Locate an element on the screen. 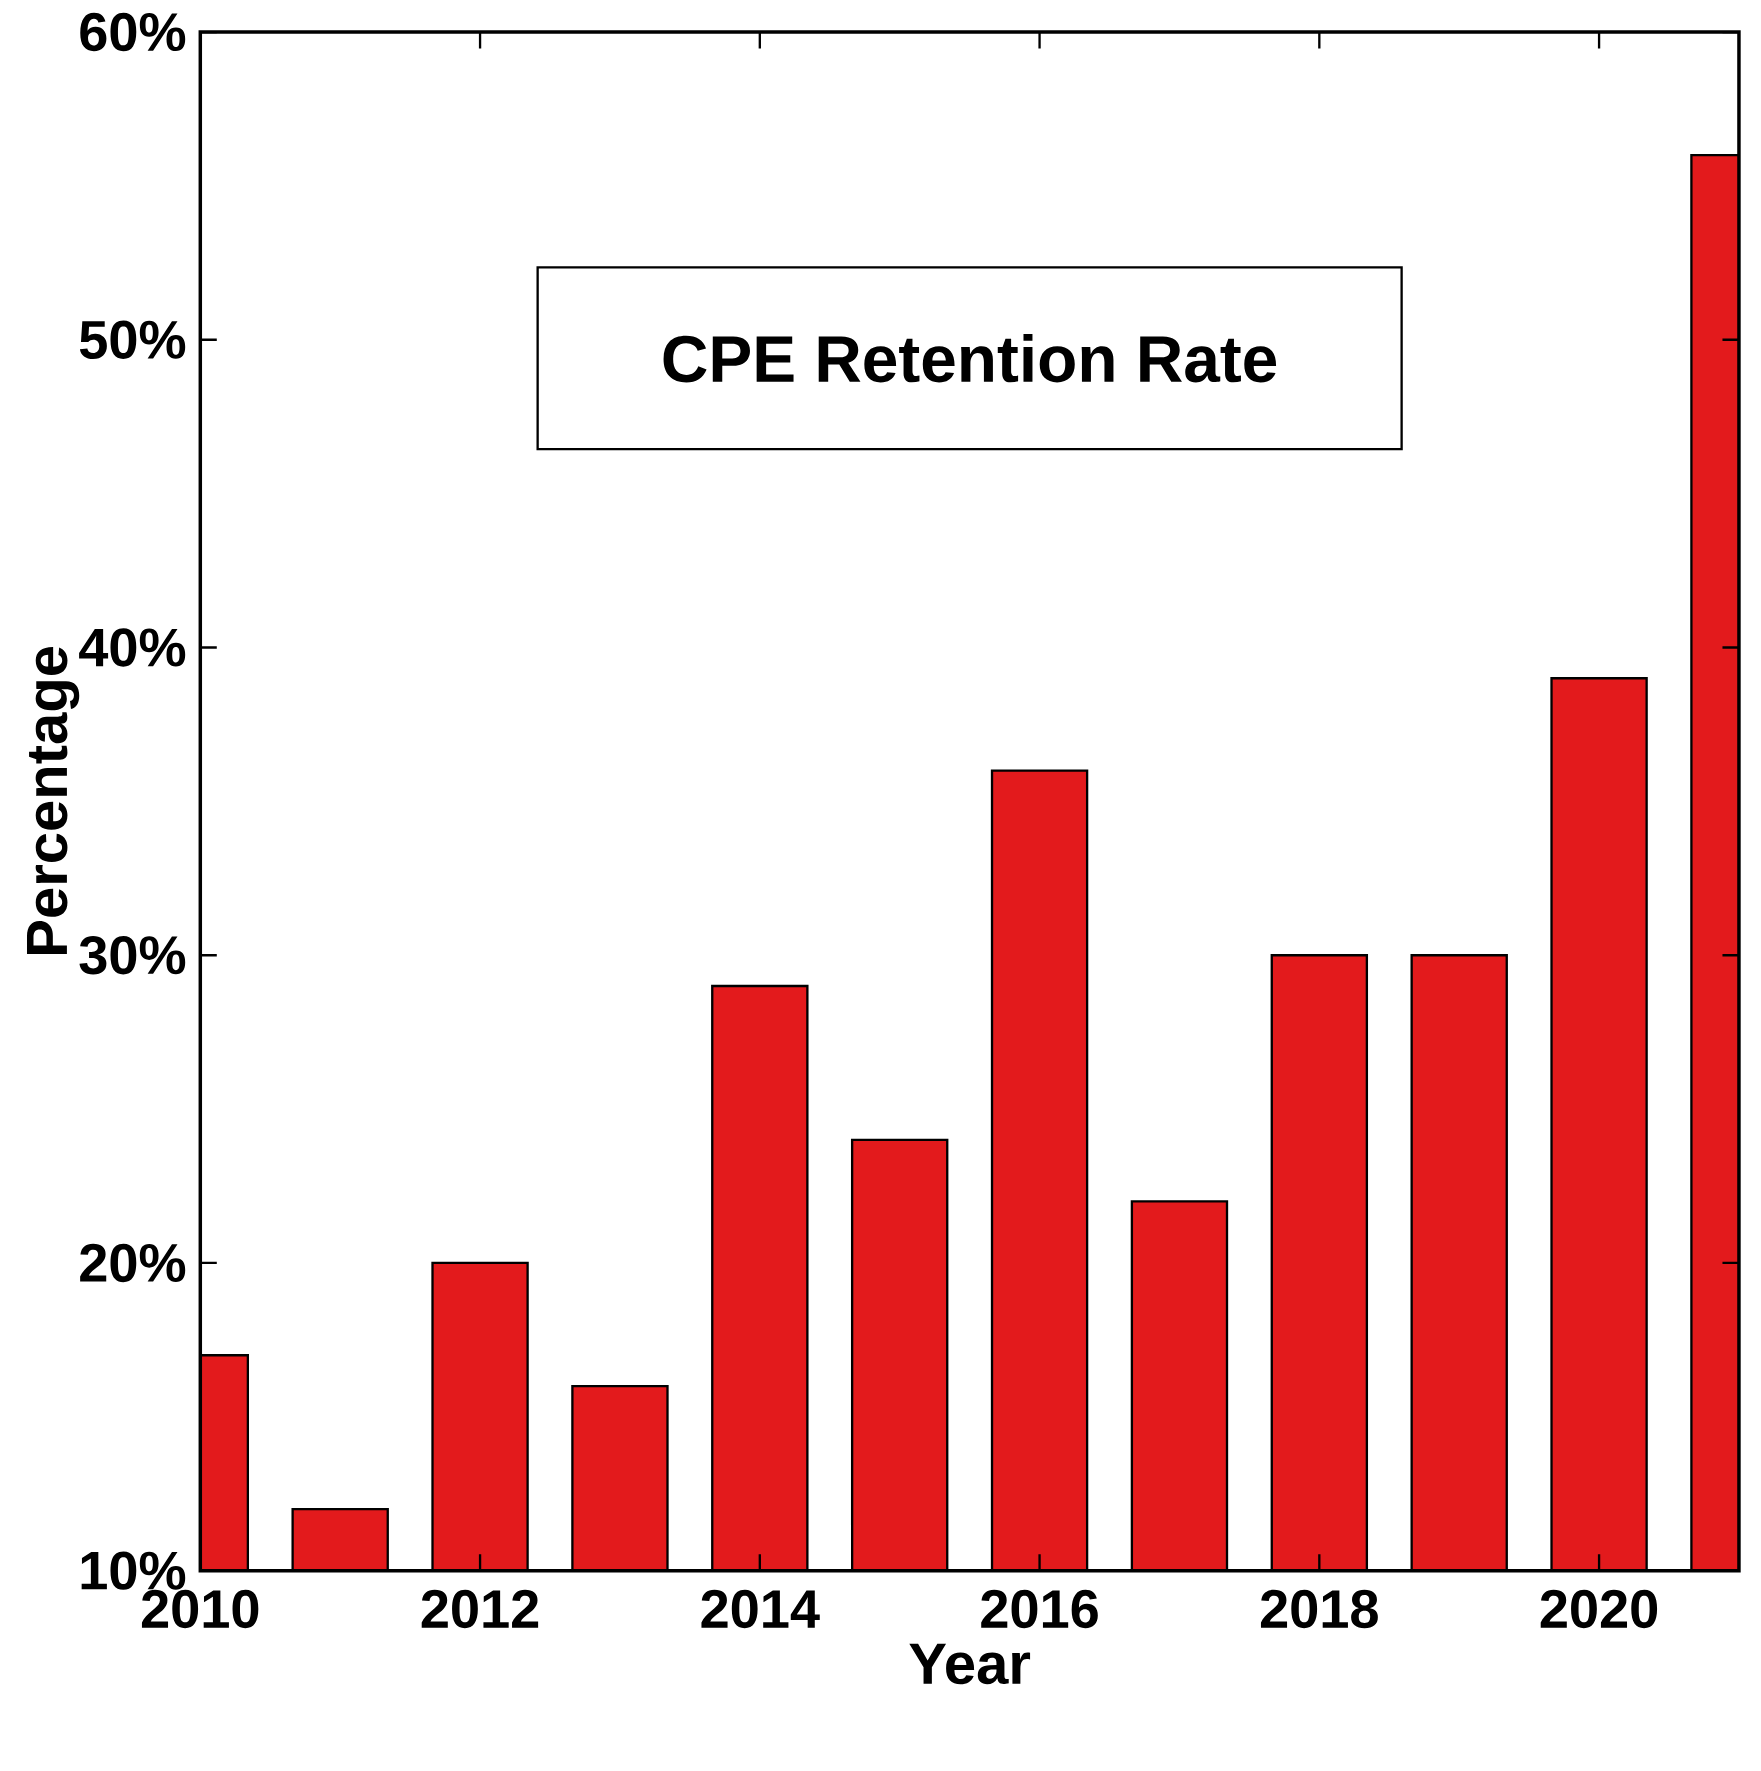  x-tick-label: 2012 is located at coordinates (480, 1609).